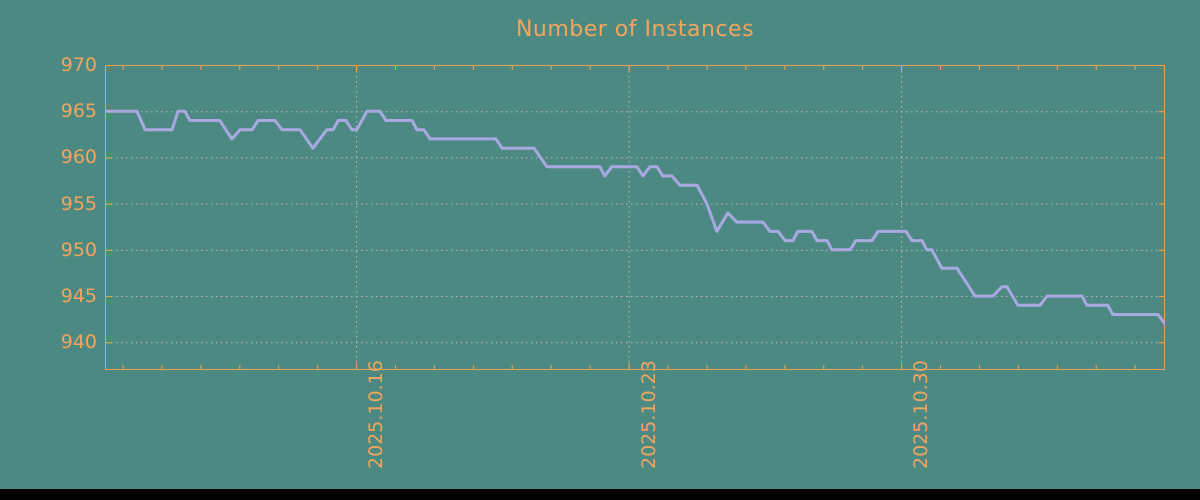 This screenshot has height=500, width=1200. I want to click on y-tick-label: 965, so click(78, 111).